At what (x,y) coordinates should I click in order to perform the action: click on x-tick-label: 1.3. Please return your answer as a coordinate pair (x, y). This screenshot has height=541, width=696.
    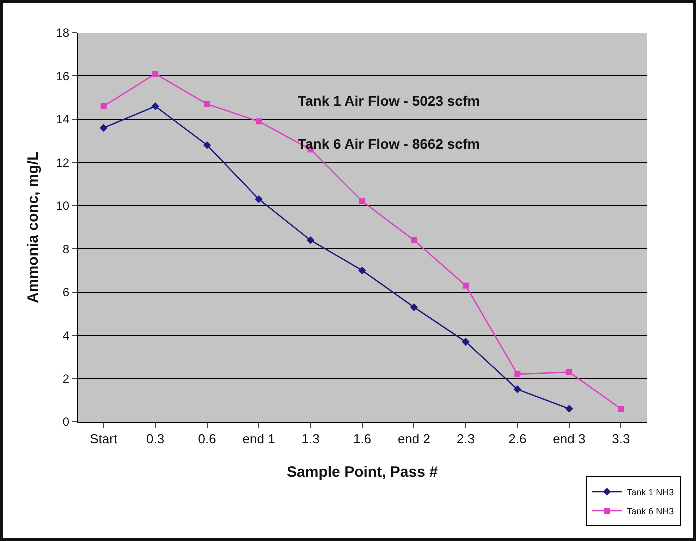
    Looking at the image, I should click on (311, 439).